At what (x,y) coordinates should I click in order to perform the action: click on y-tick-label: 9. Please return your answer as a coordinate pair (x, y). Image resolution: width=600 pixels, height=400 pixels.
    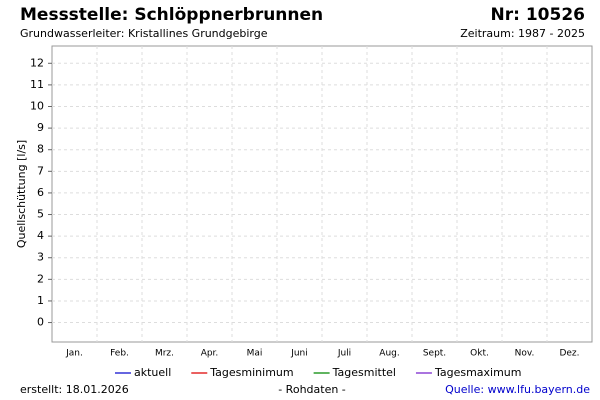
    Looking at the image, I should click on (40, 127).